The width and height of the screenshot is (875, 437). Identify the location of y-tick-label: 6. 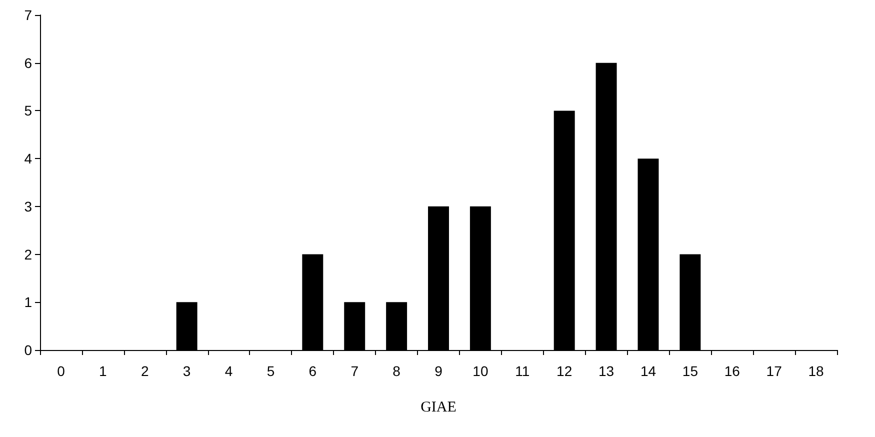
(28, 62).